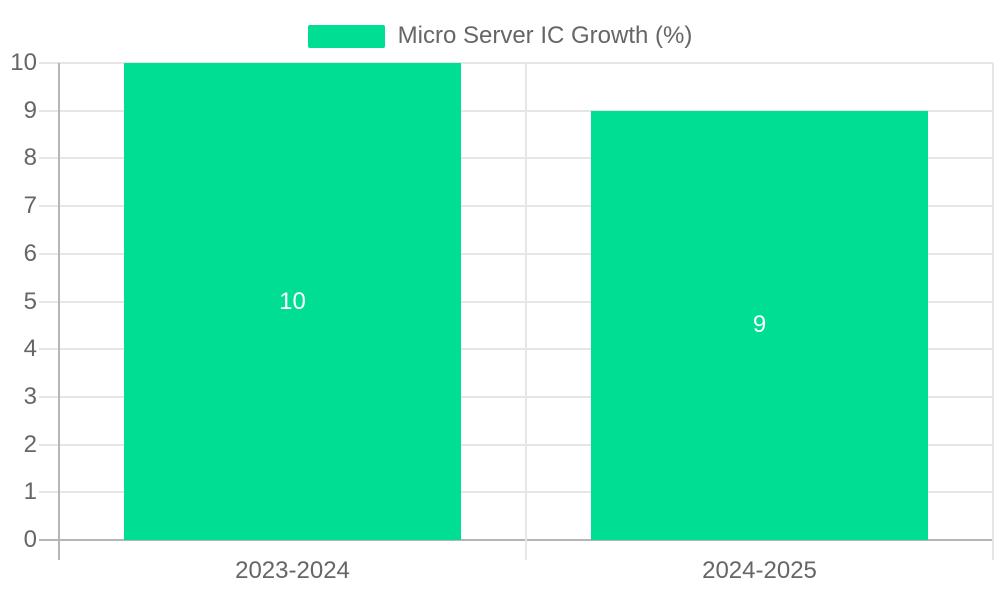 This screenshot has height=600, width=1000. What do you see at coordinates (346, 36) in the screenshot?
I see `legend-swatch-icon` at bounding box center [346, 36].